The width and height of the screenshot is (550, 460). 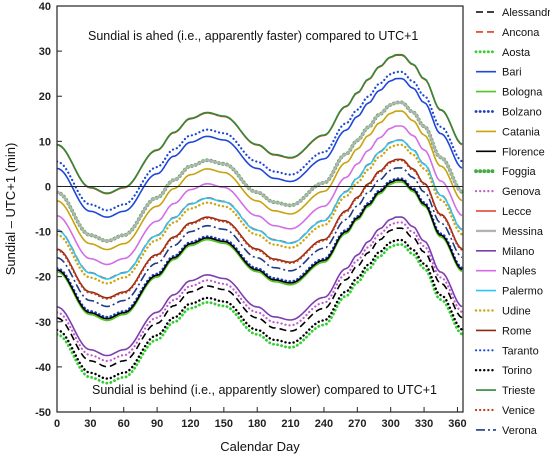 I want to click on y-tick-label: 30, so click(x=45, y=52).